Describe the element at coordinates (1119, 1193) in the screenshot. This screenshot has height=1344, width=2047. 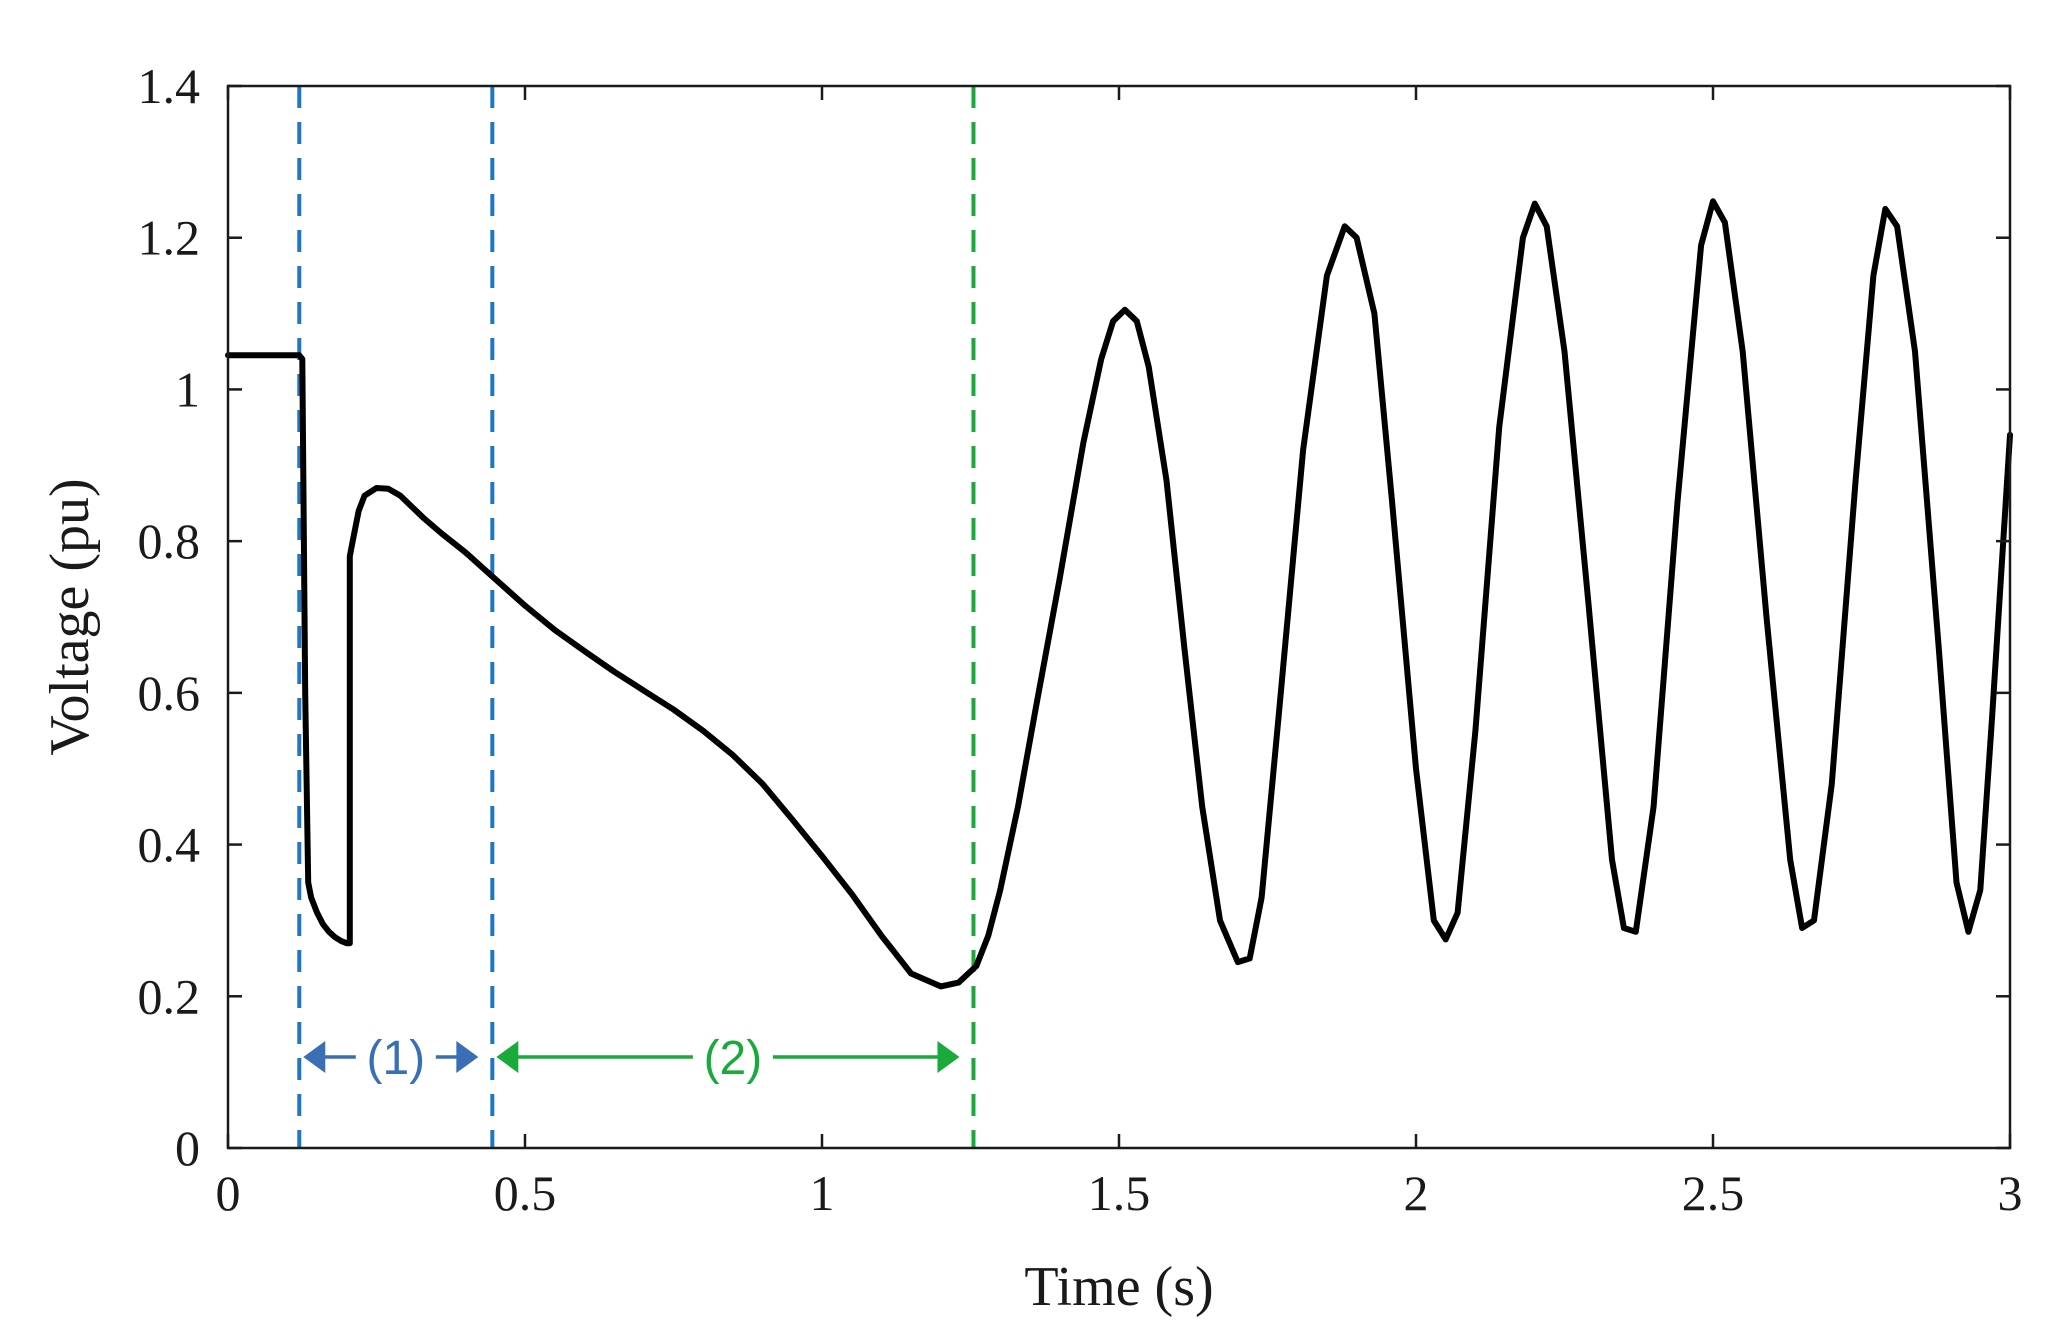
I see `x-tick-label: 1.5` at that location.